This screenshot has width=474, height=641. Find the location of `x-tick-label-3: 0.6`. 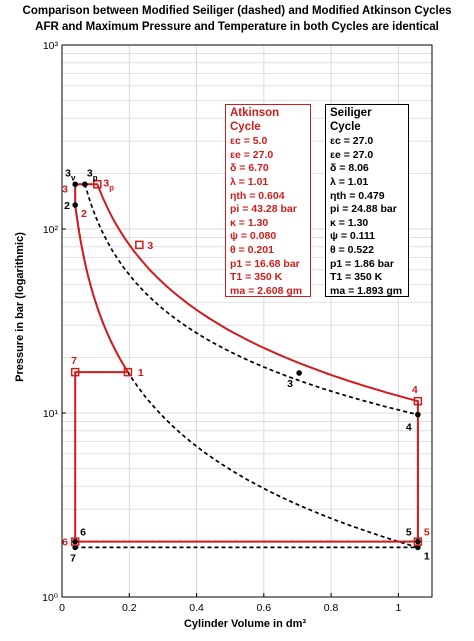

x-tick-label-3: 0.6 is located at coordinates (264, 608).